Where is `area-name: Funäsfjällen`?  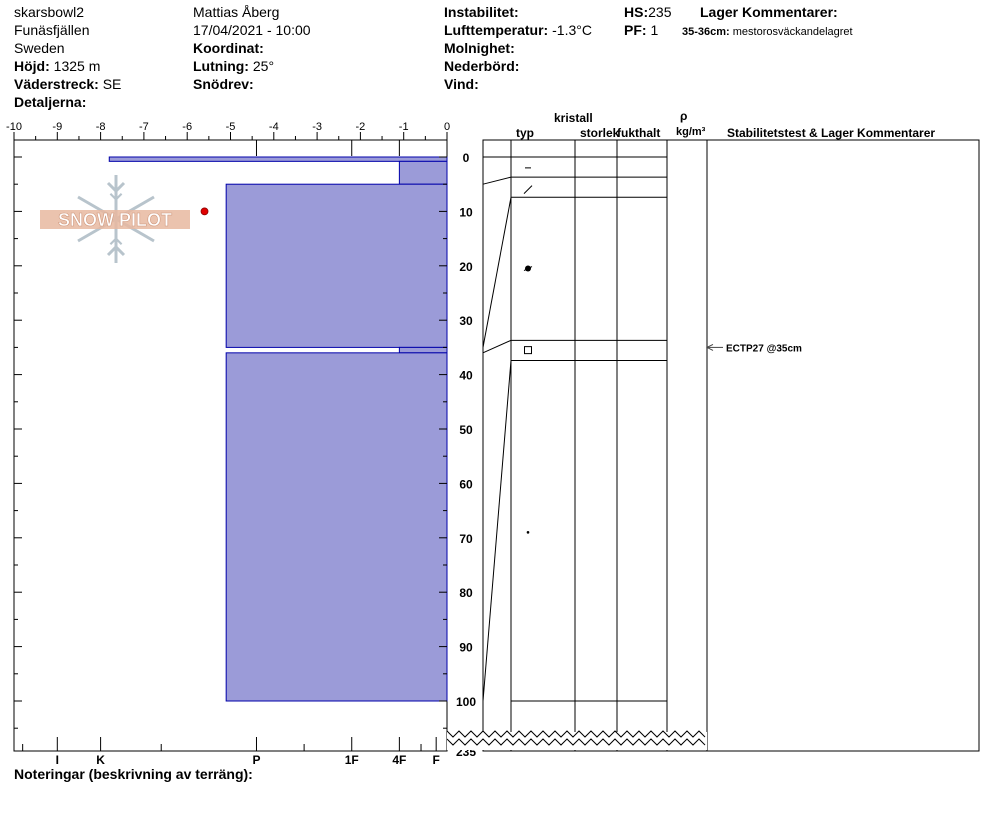
area-name: Funäsfjällen is located at coordinates (52, 30).